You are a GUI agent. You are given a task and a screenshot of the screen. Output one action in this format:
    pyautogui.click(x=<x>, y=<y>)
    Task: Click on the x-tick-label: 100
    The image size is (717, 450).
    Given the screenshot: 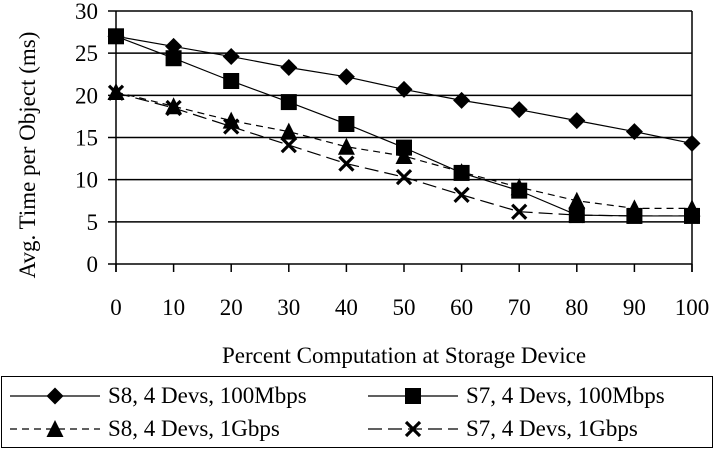 What is the action you would take?
    pyautogui.click(x=692, y=307)
    